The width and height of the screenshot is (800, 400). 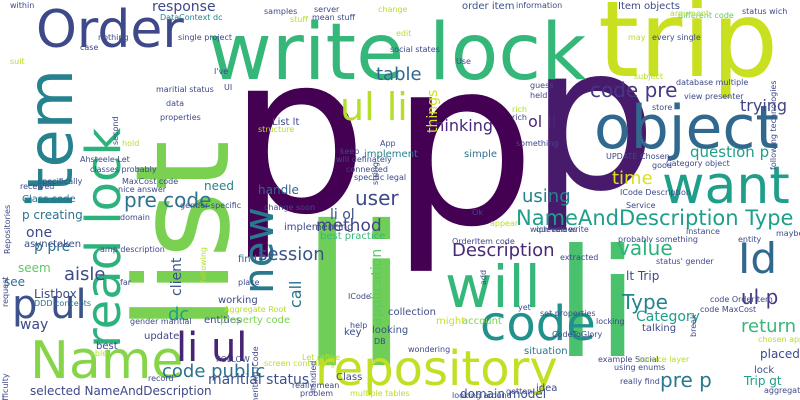 What do you see at coordinates (643, 276) in the screenshot?
I see `word-lt-trip: lt Trip` at bounding box center [643, 276].